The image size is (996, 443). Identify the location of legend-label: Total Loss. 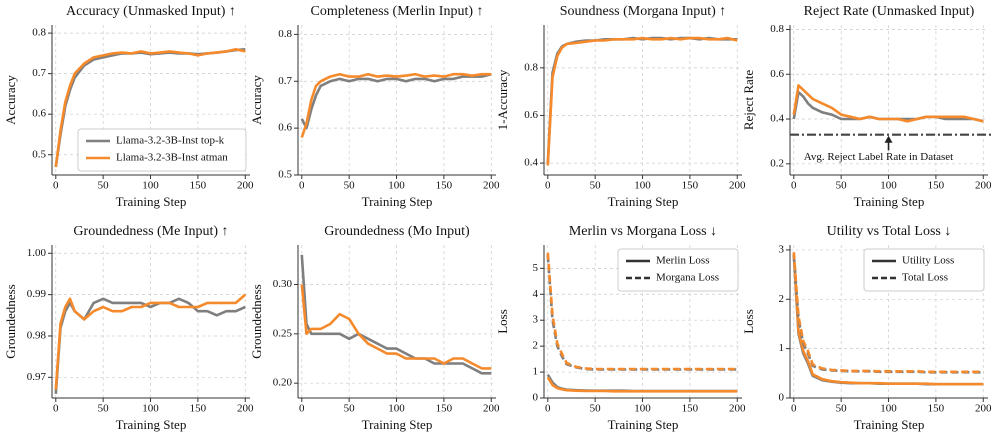
(925, 278).